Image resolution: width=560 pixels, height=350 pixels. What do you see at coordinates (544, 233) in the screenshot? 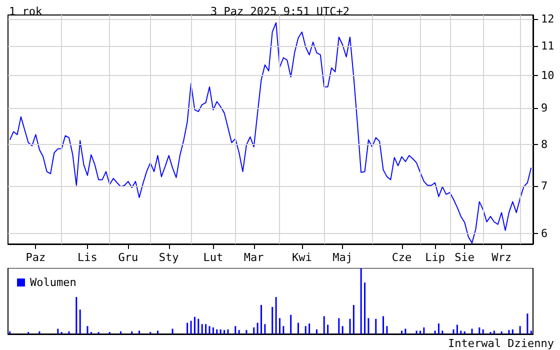
I see `y-tick-label: 6` at bounding box center [544, 233].